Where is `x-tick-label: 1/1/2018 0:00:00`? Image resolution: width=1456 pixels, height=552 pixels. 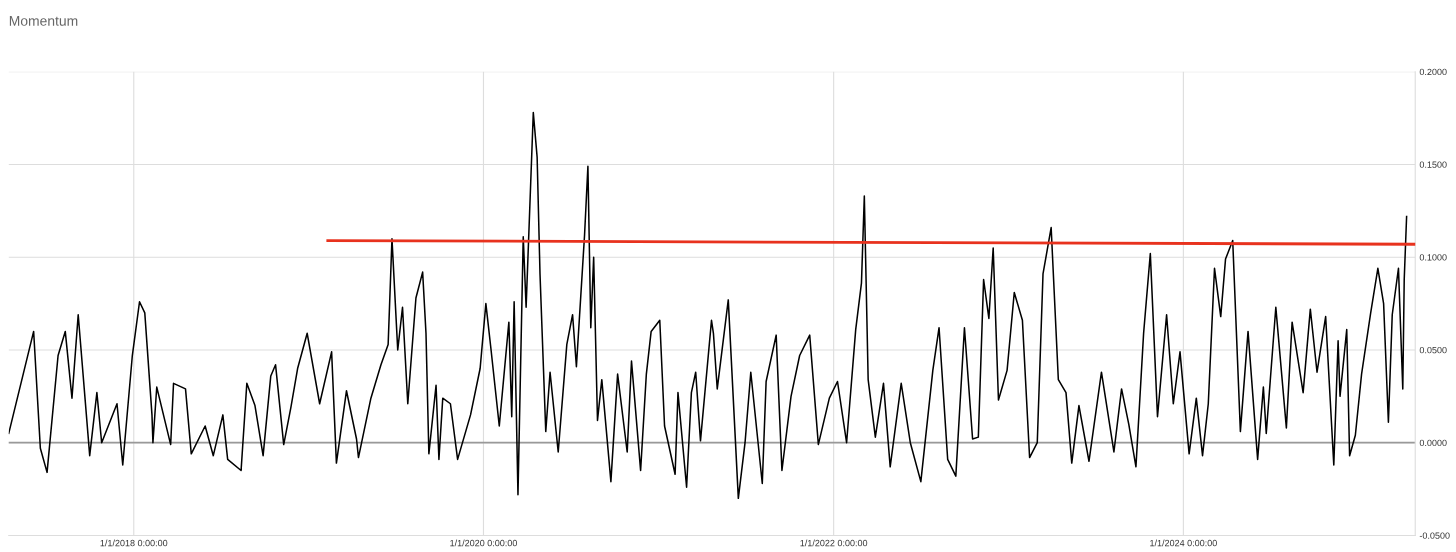
x-tick-label: 1/1/2018 0:00:00 is located at coordinates (134, 543).